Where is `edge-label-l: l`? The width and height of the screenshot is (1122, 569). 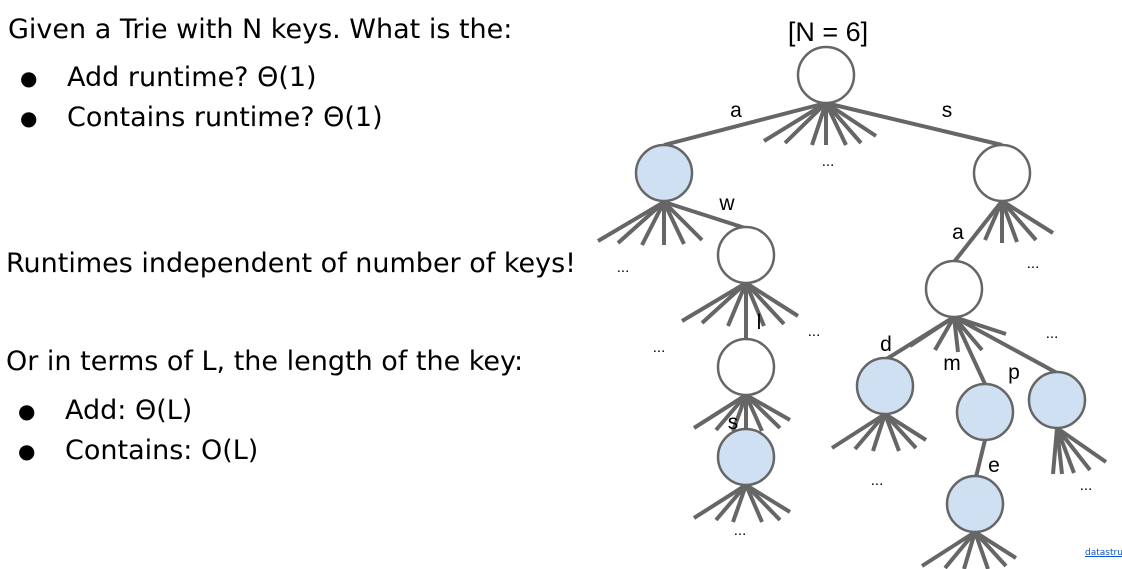
edge-label-l: l is located at coordinates (759, 322).